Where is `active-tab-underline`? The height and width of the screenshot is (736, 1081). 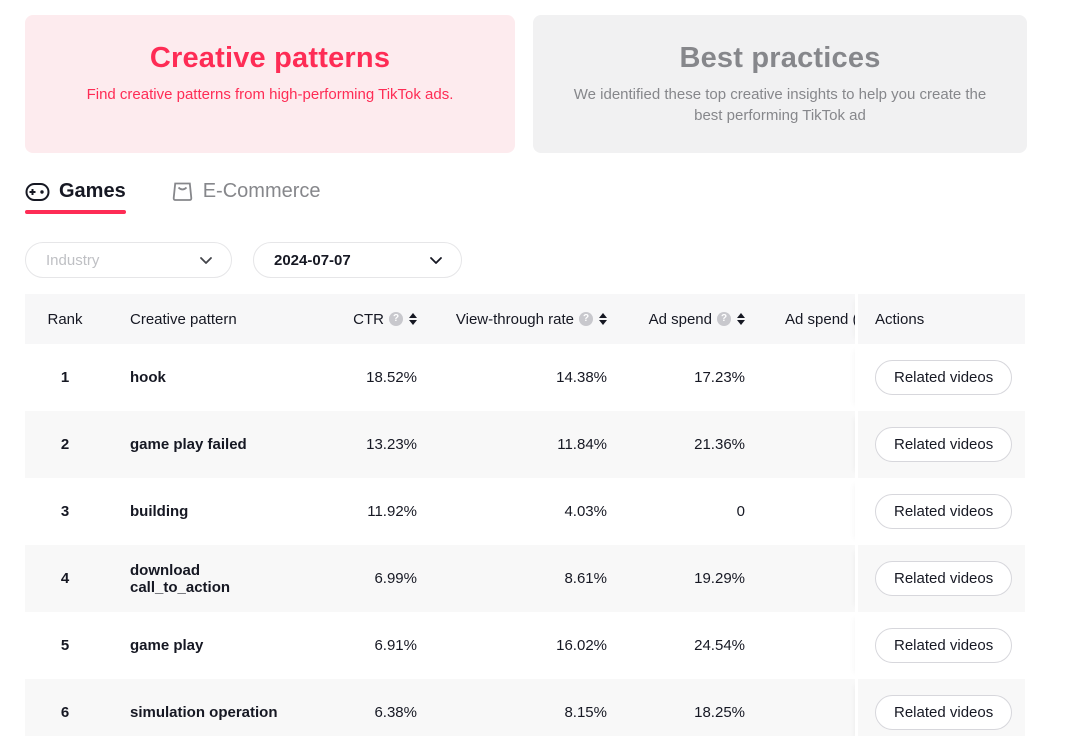
active-tab-underline is located at coordinates (75, 212).